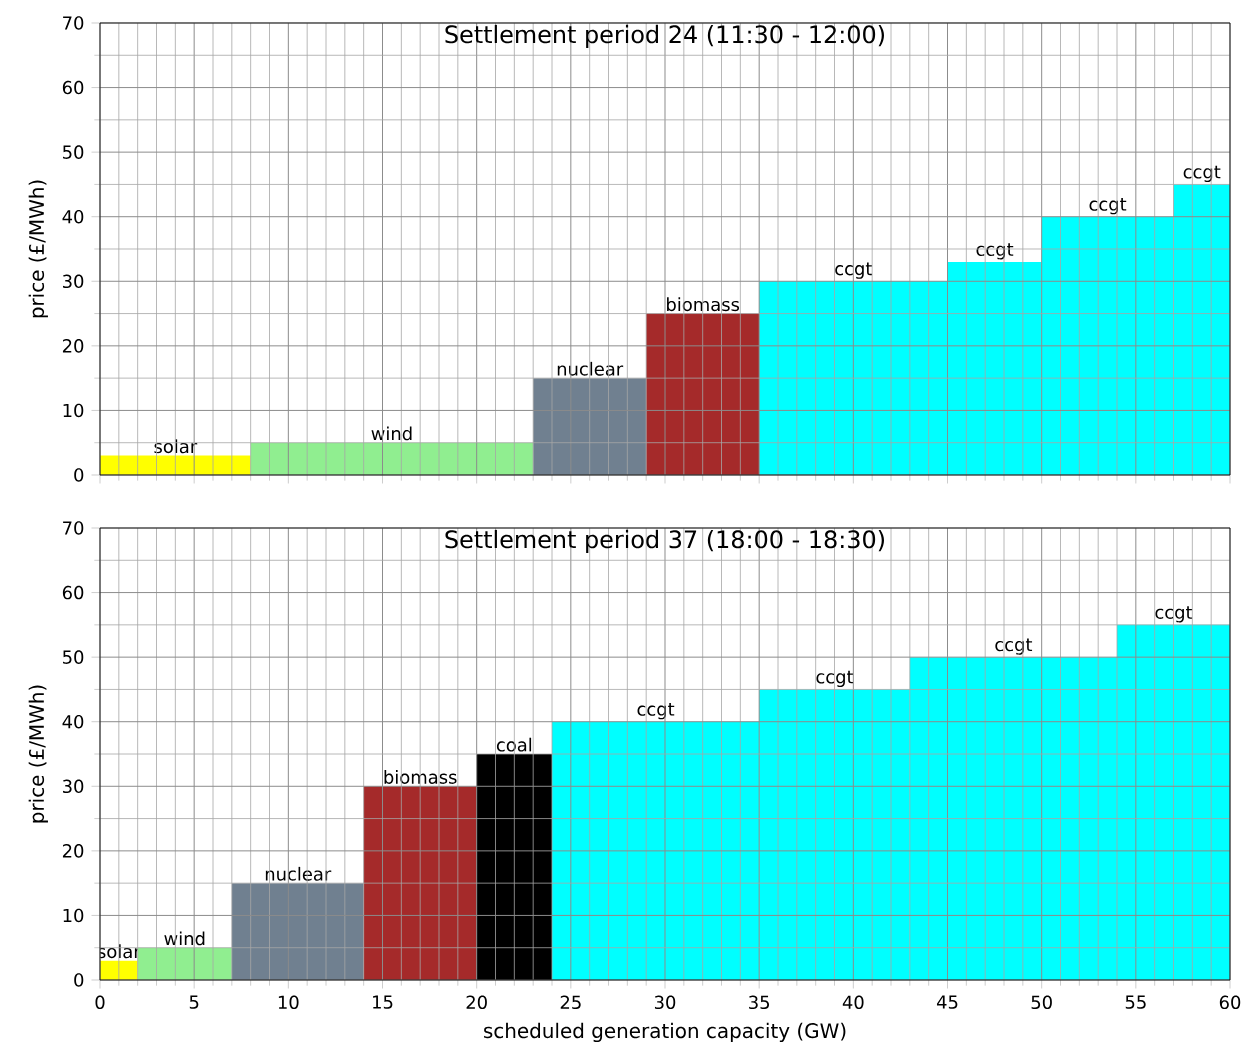 Image resolution: width=1254 pixels, height=1057 pixels. What do you see at coordinates (665, 1032) in the screenshot?
I see `x-axis-title: scheduled generation capacity (GW)` at bounding box center [665, 1032].